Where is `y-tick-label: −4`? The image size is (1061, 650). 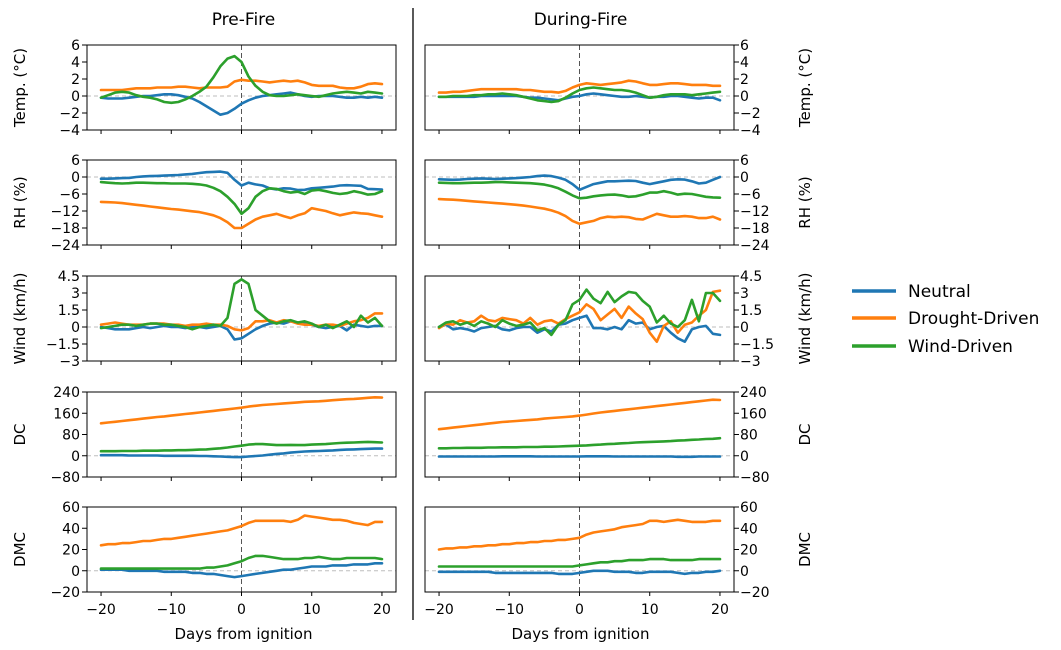
y-tick-label: −4 is located at coordinates (69, 131).